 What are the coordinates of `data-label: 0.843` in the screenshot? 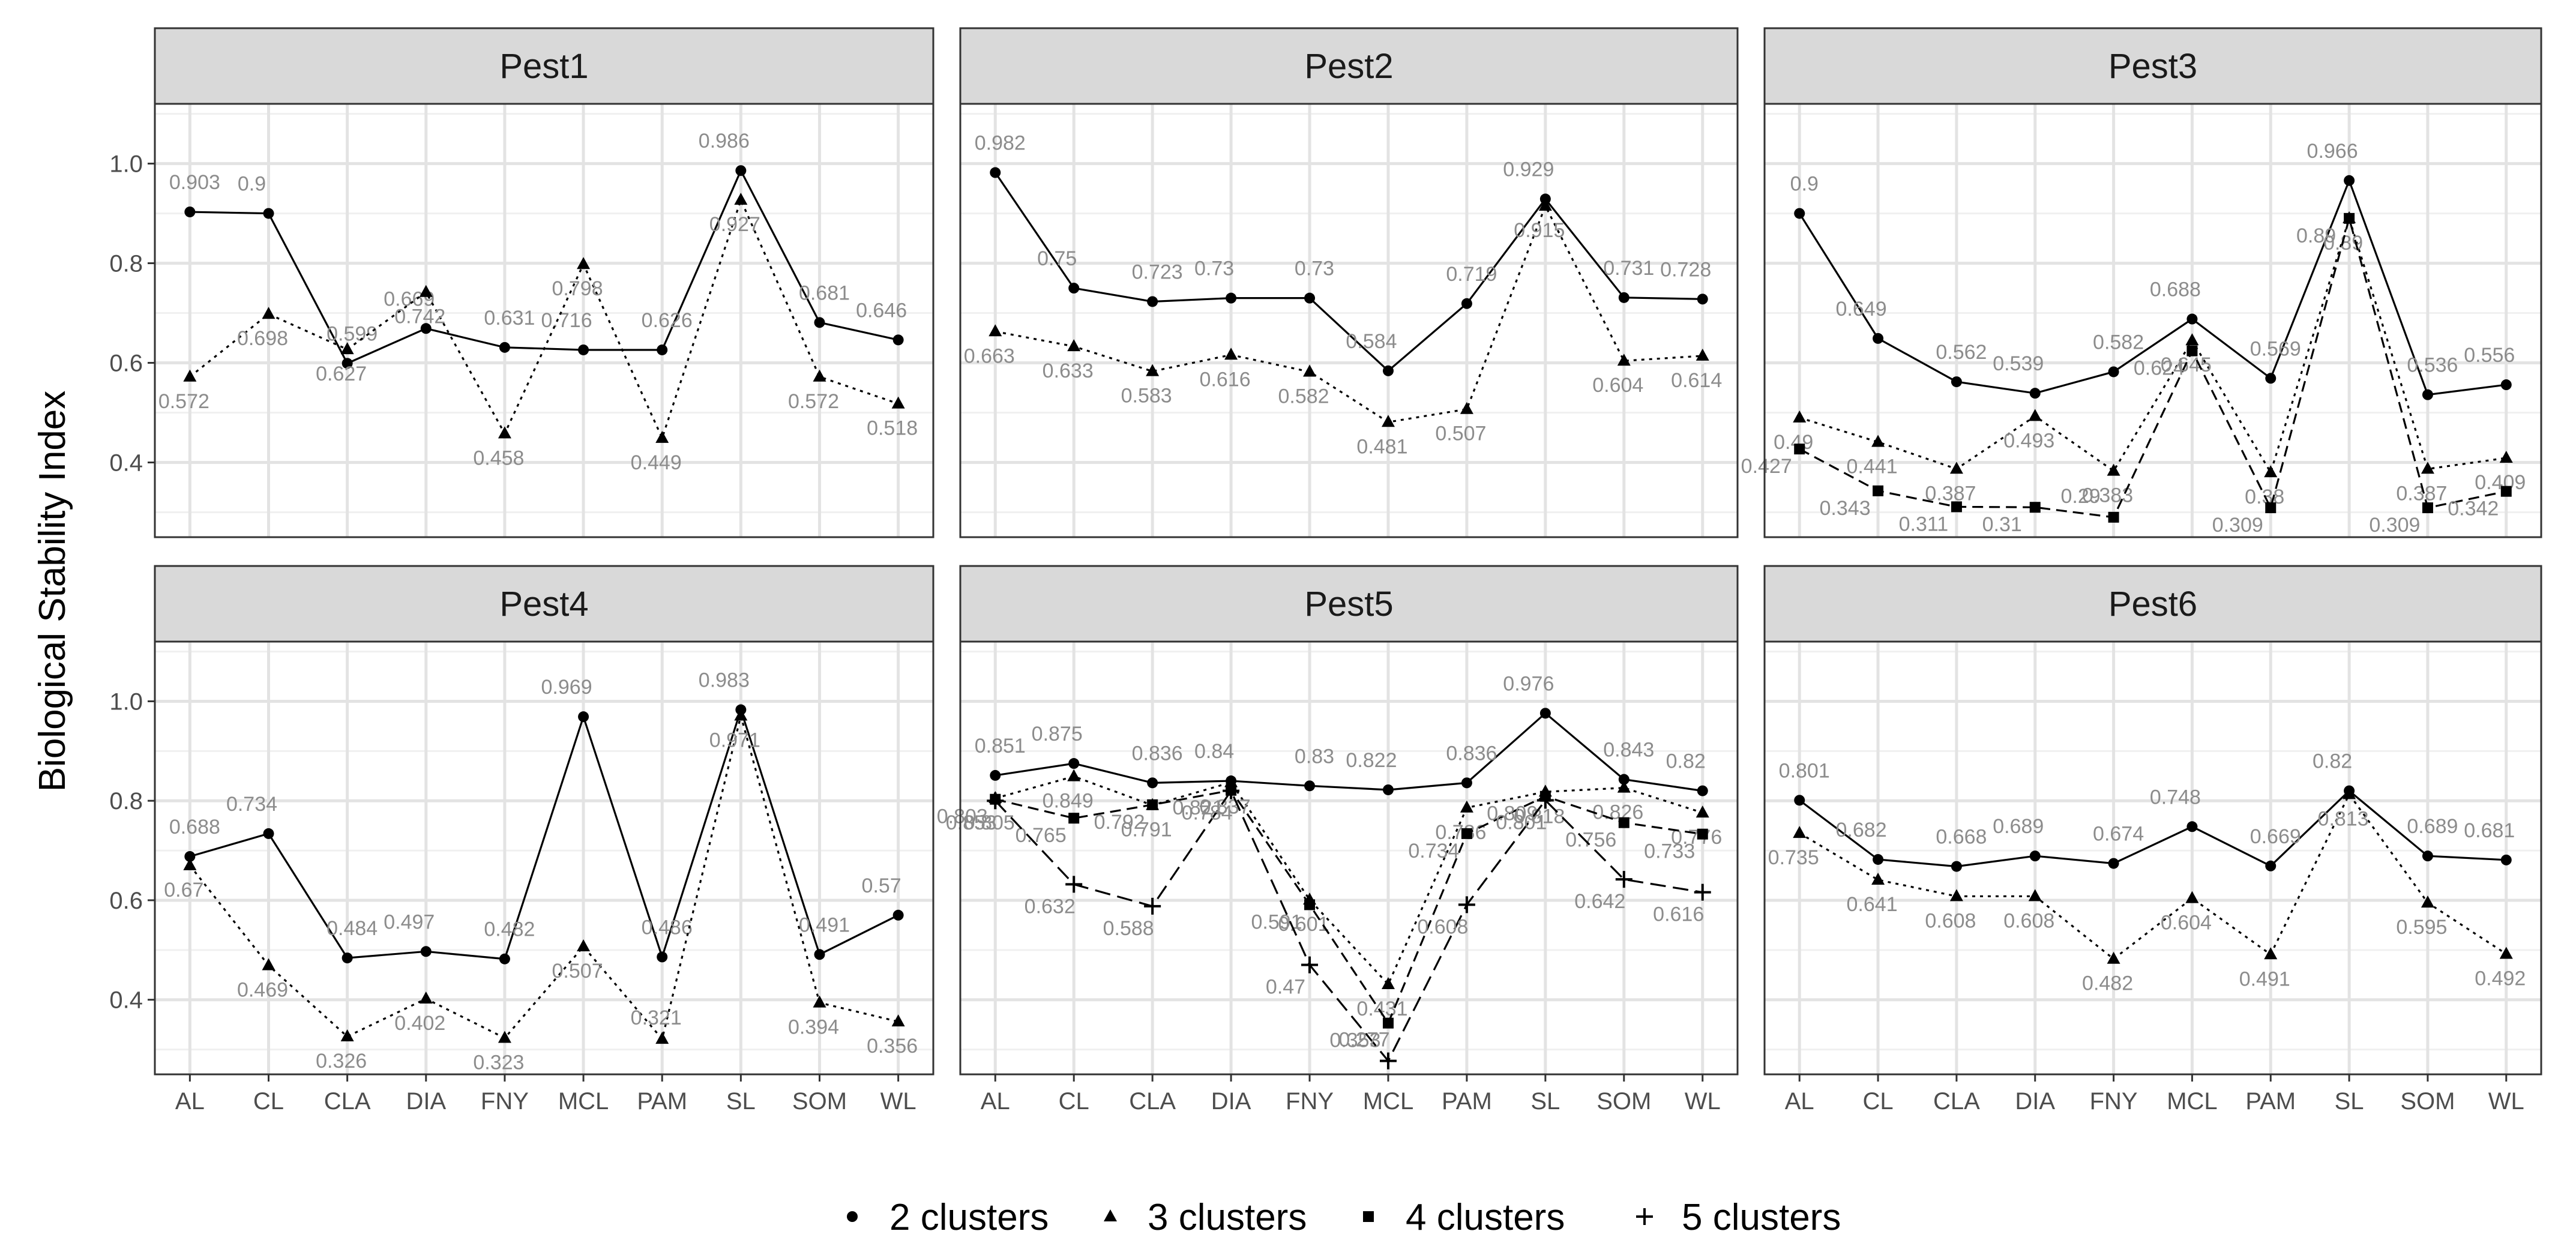 It's located at (1628, 750).